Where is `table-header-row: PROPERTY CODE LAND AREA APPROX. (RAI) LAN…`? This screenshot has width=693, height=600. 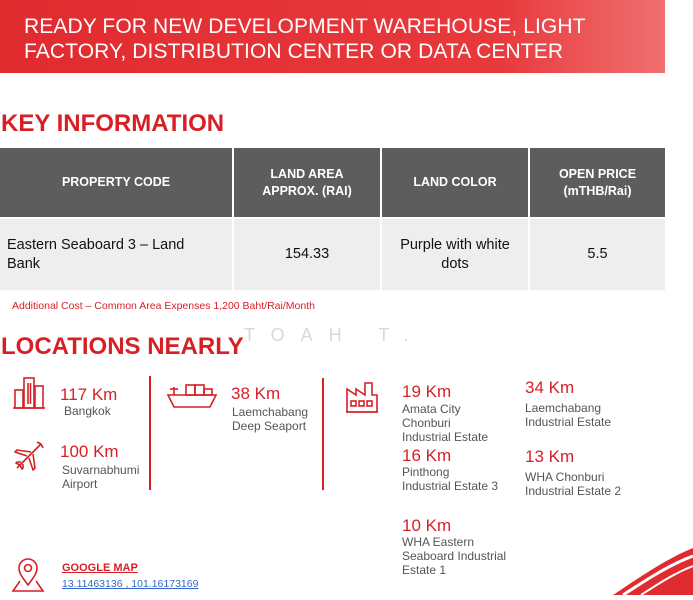
table-header-row: PROPERTY CODE LAND AREA APPROX. (RAI) LAN… is located at coordinates (332, 183).